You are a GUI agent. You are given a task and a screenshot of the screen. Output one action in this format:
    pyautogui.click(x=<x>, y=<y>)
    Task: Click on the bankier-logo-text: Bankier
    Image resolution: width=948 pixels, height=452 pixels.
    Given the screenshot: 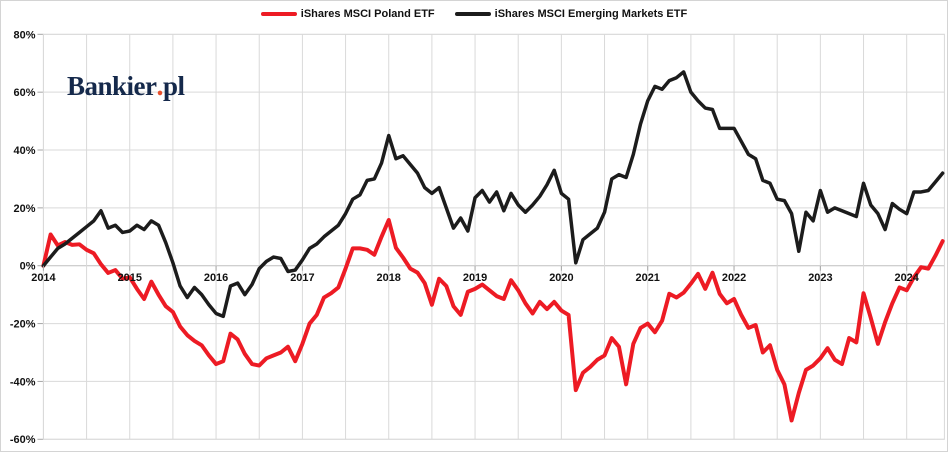 What is the action you would take?
    pyautogui.click(x=112, y=86)
    